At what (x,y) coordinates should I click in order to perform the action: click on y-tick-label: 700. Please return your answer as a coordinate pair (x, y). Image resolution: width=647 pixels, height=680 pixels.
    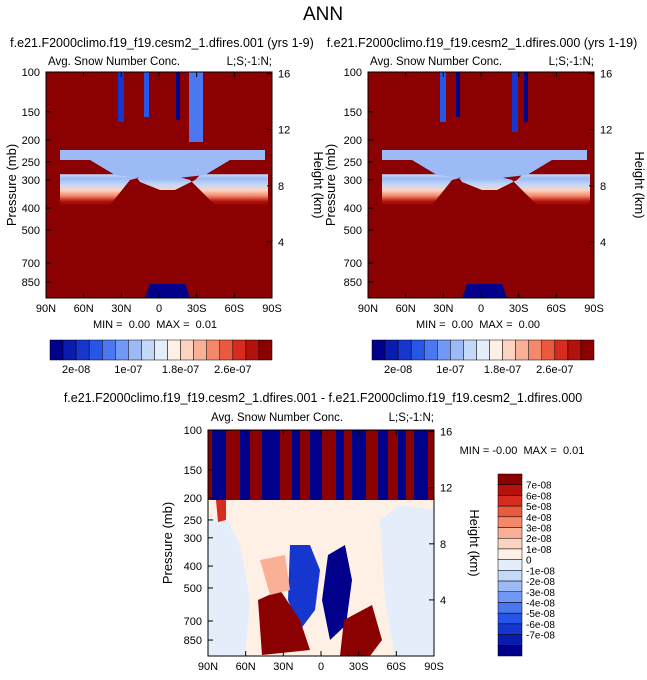
    Looking at the image, I should click on (31, 264).